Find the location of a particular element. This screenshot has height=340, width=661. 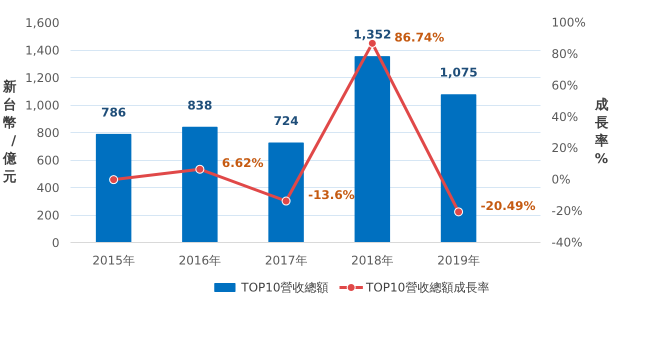

y-tick-label: 200 is located at coordinates (48, 215).